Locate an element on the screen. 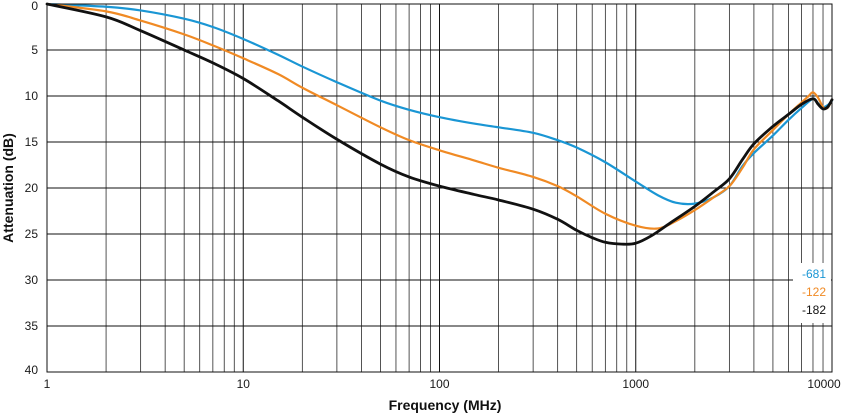  legend-entry: -182 is located at coordinates (814, 310).